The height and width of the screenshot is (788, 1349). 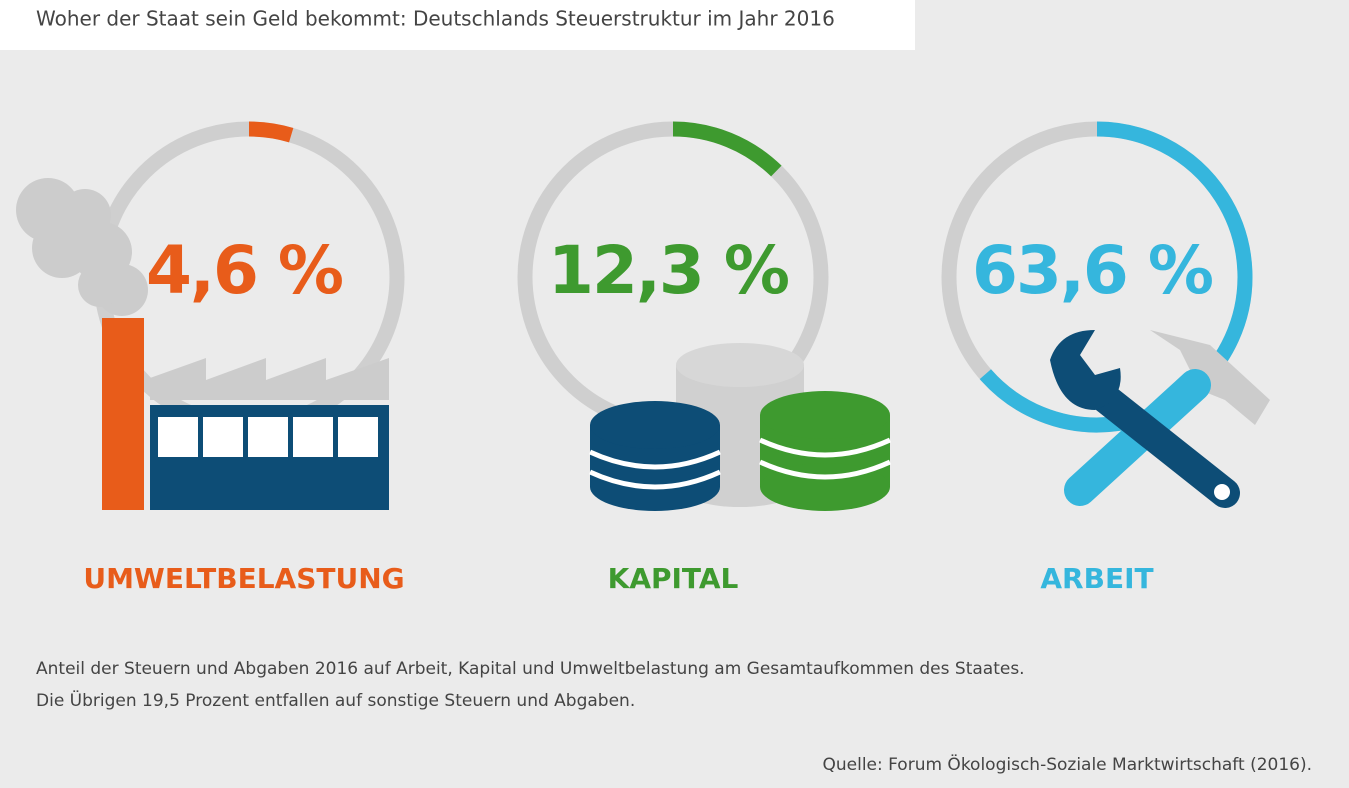 What do you see at coordinates (673, 578) in the screenshot?
I see `category-label: KAPITAL` at bounding box center [673, 578].